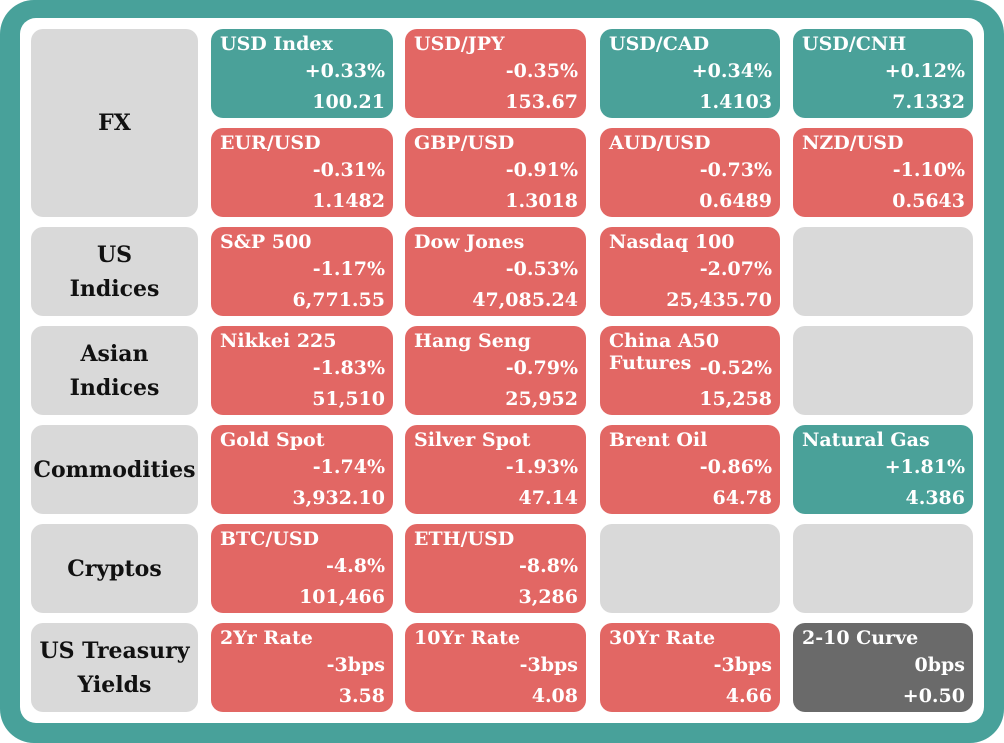 This screenshot has width=1004, height=743. What do you see at coordinates (114, 469) in the screenshot?
I see `row-label-commodities: Commodities` at bounding box center [114, 469].